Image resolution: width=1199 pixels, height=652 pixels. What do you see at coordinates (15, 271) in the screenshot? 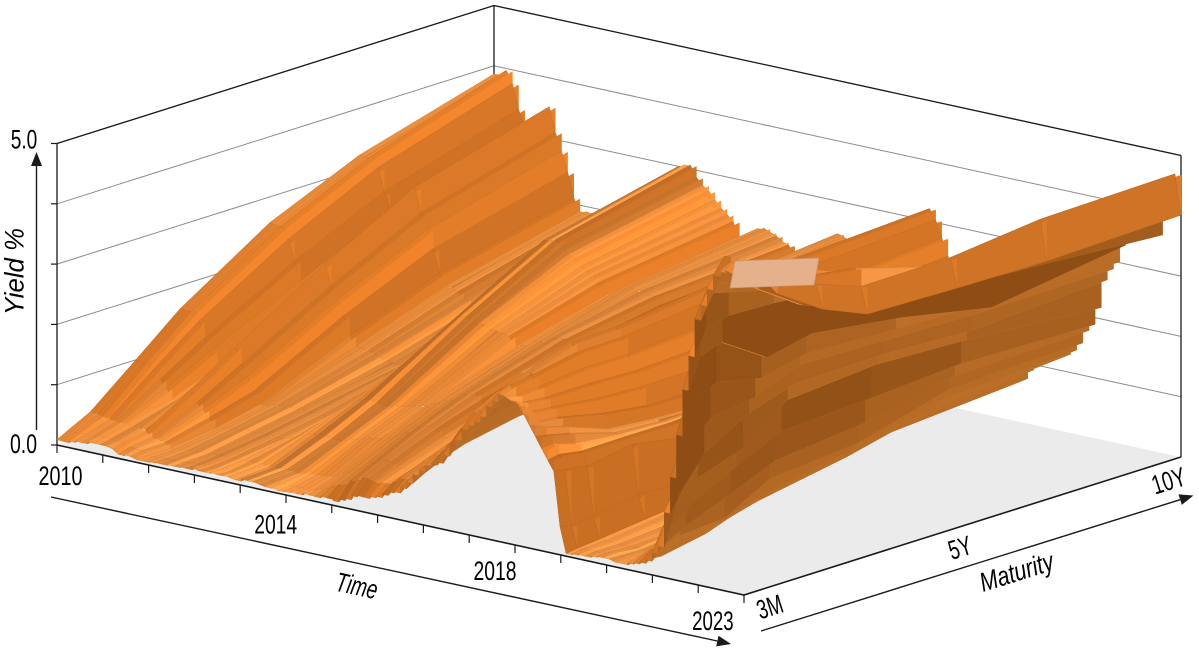
I see `svg-text: Yield %` at bounding box center [15, 271].